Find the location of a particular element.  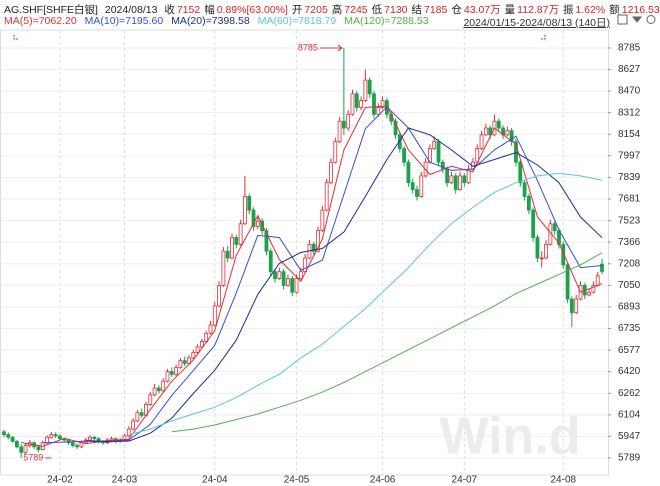

y-tick-label: 7208 is located at coordinates (629, 263).